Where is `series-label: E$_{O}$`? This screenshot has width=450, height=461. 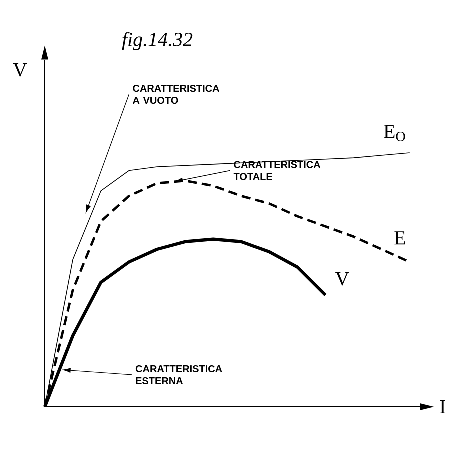
series-label: E$_{O}$ is located at coordinates (395, 133).